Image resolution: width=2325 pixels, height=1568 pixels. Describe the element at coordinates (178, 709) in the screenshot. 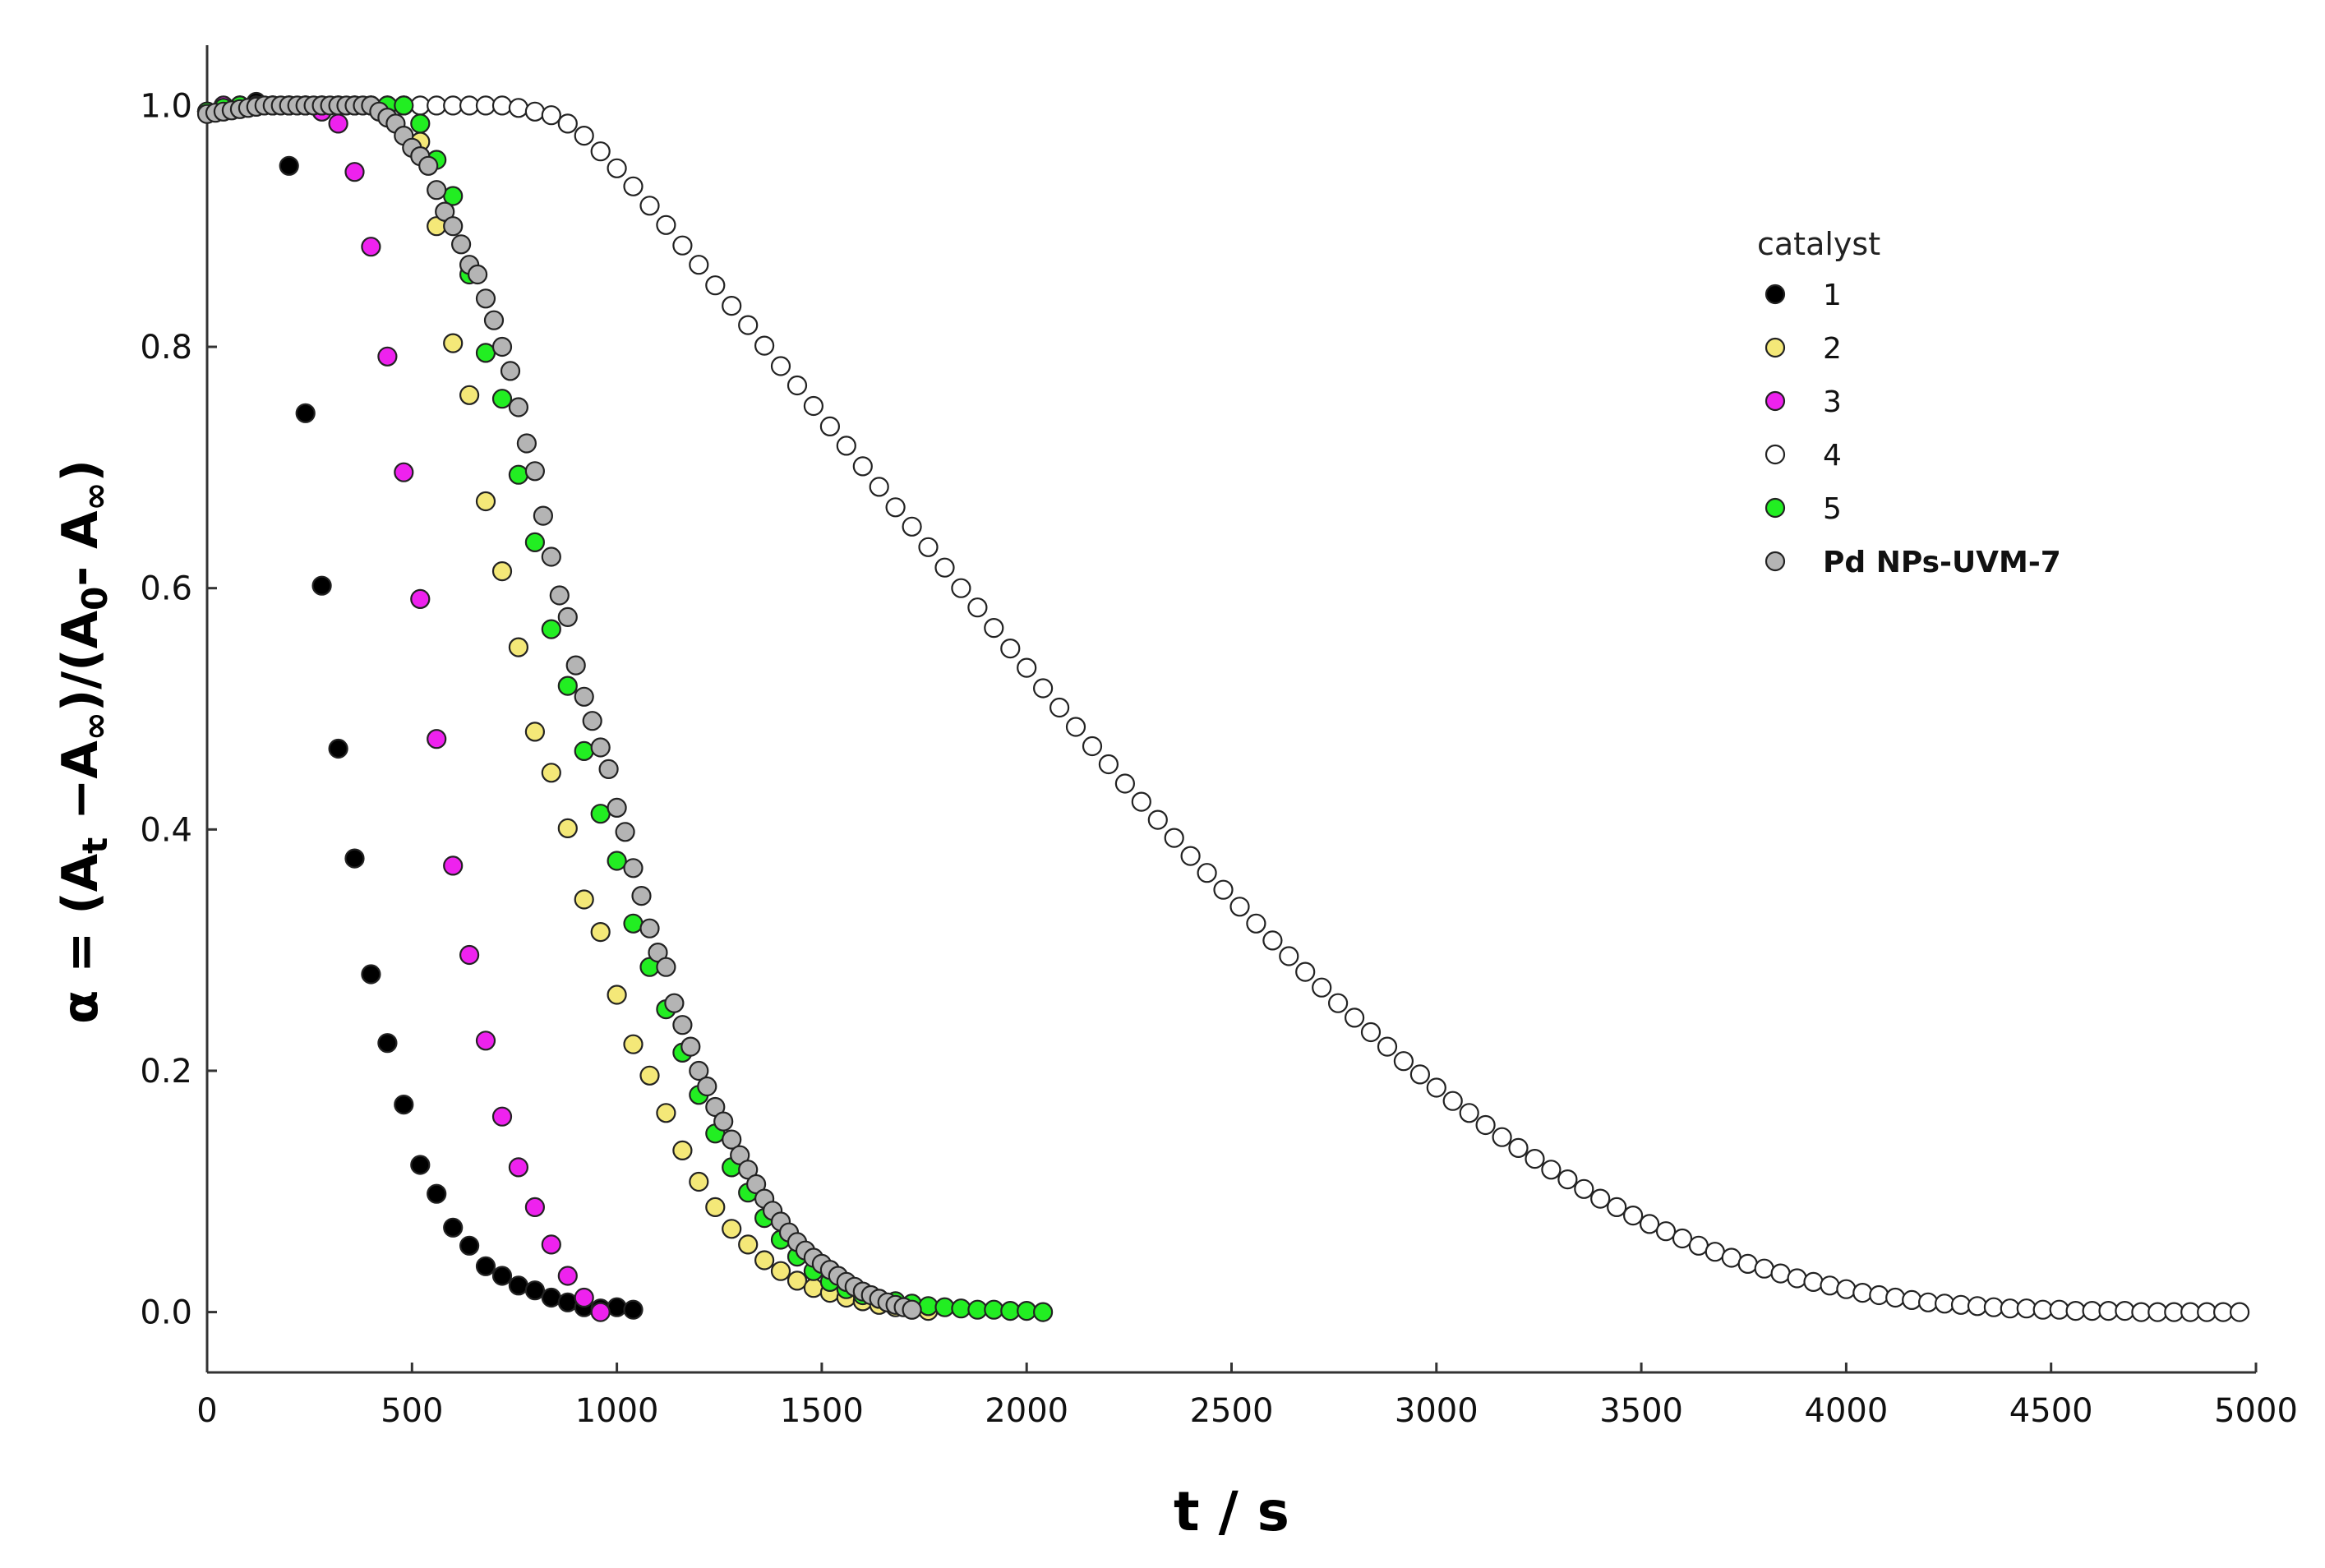

I see `y-ticks: 0.0 0.2 0.4 0.6 0.8 1.0` at that location.